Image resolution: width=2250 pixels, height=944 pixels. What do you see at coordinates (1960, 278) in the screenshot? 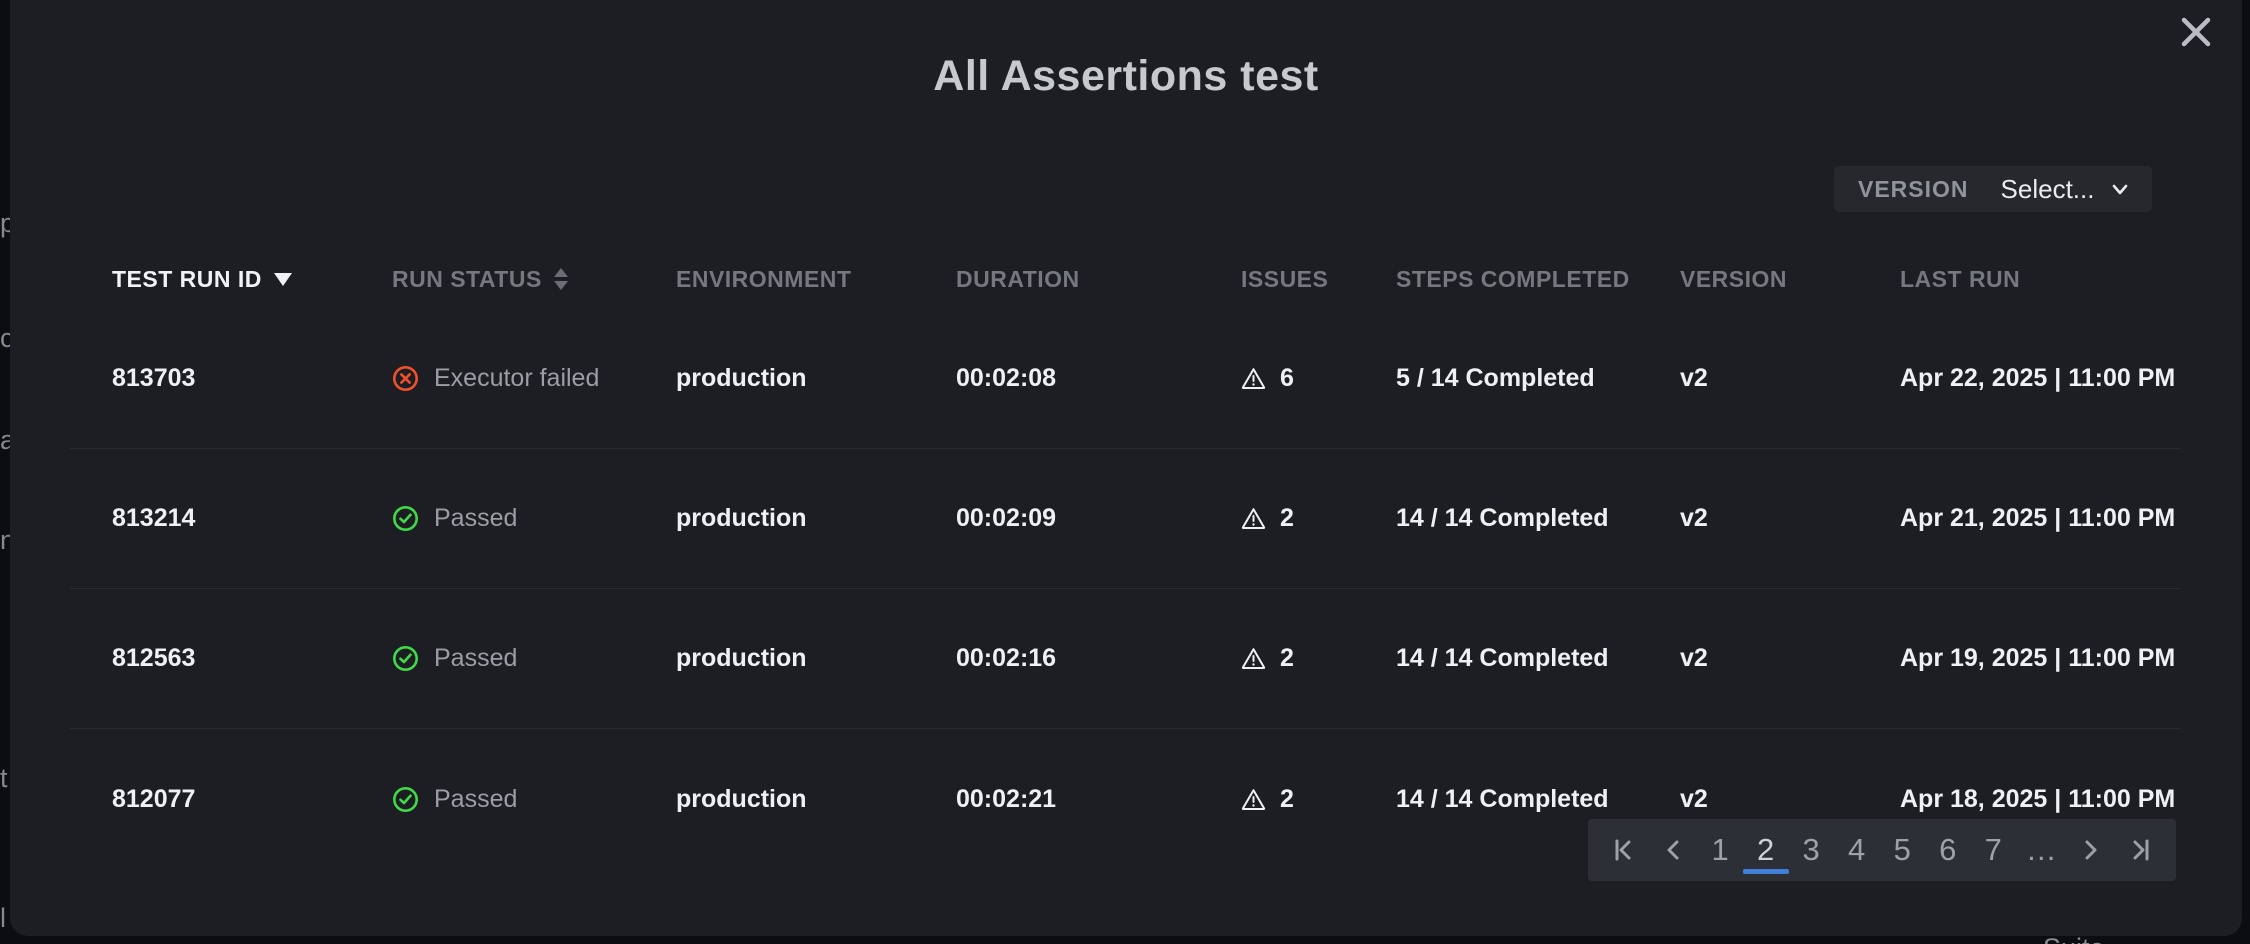
I see `column-header-last-run: LAST RUN` at bounding box center [1960, 278].